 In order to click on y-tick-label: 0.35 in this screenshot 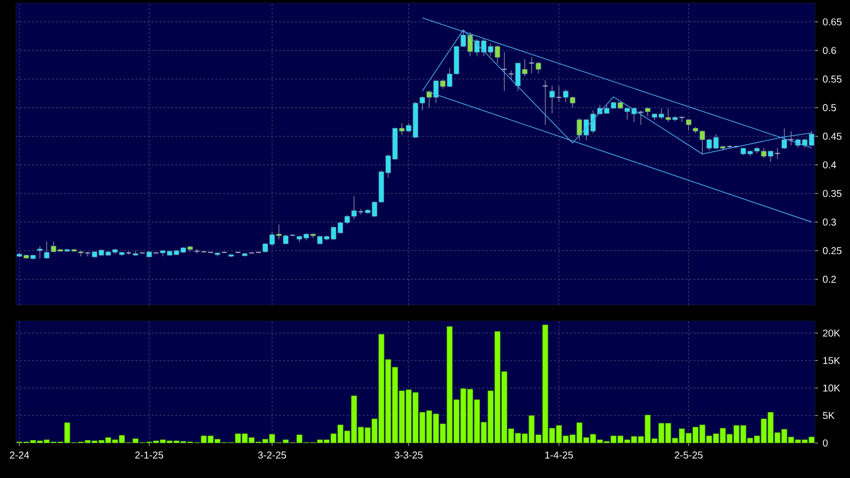, I will do `click(832, 193)`.